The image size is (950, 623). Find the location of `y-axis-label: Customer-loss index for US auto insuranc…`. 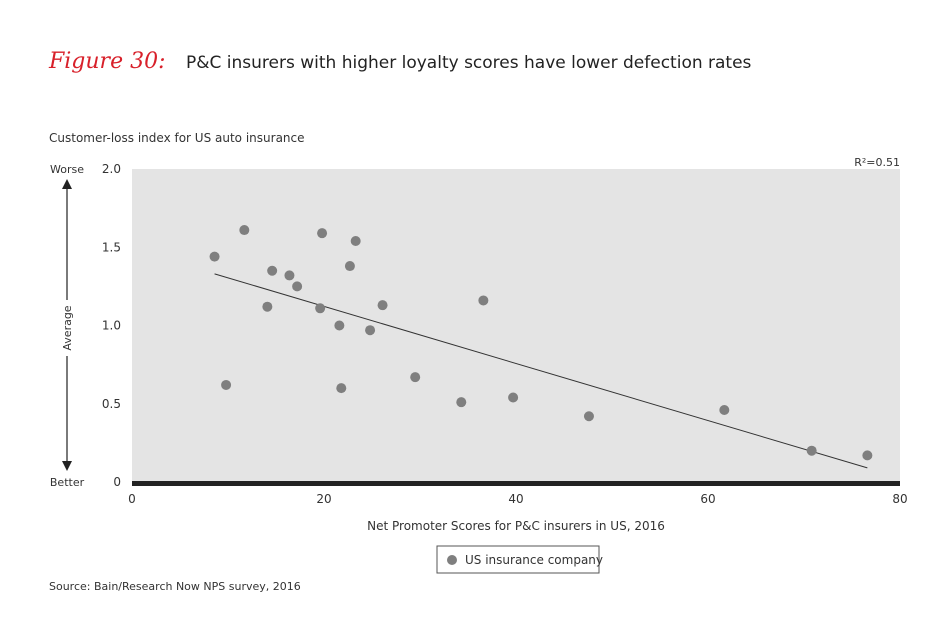

y-axis-label: Customer-loss index for US auto insuranc… is located at coordinates (177, 138).